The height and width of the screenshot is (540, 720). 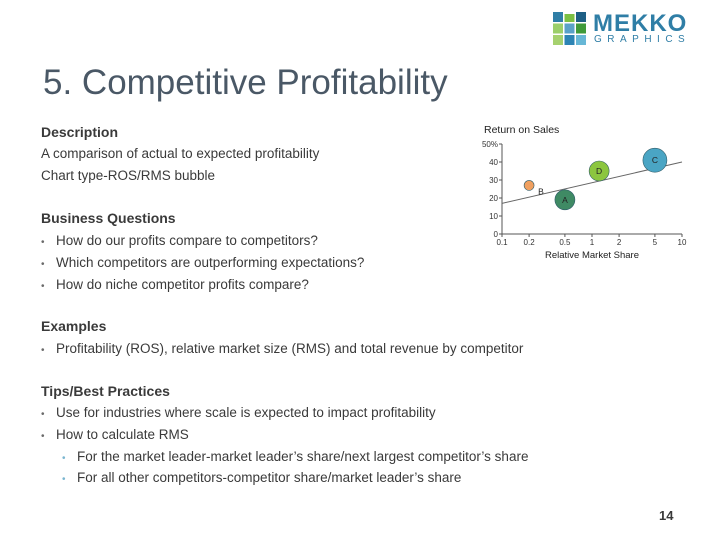 I want to click on x-tick-label: 2, so click(x=619, y=242).